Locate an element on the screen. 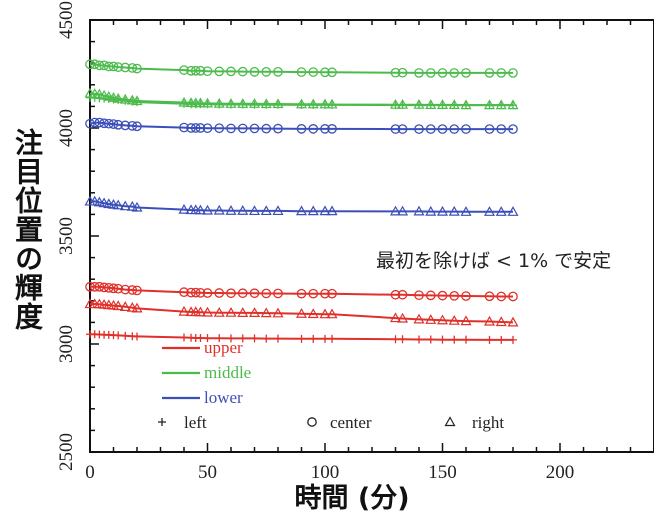  series-upper-center is located at coordinates (301, 291).